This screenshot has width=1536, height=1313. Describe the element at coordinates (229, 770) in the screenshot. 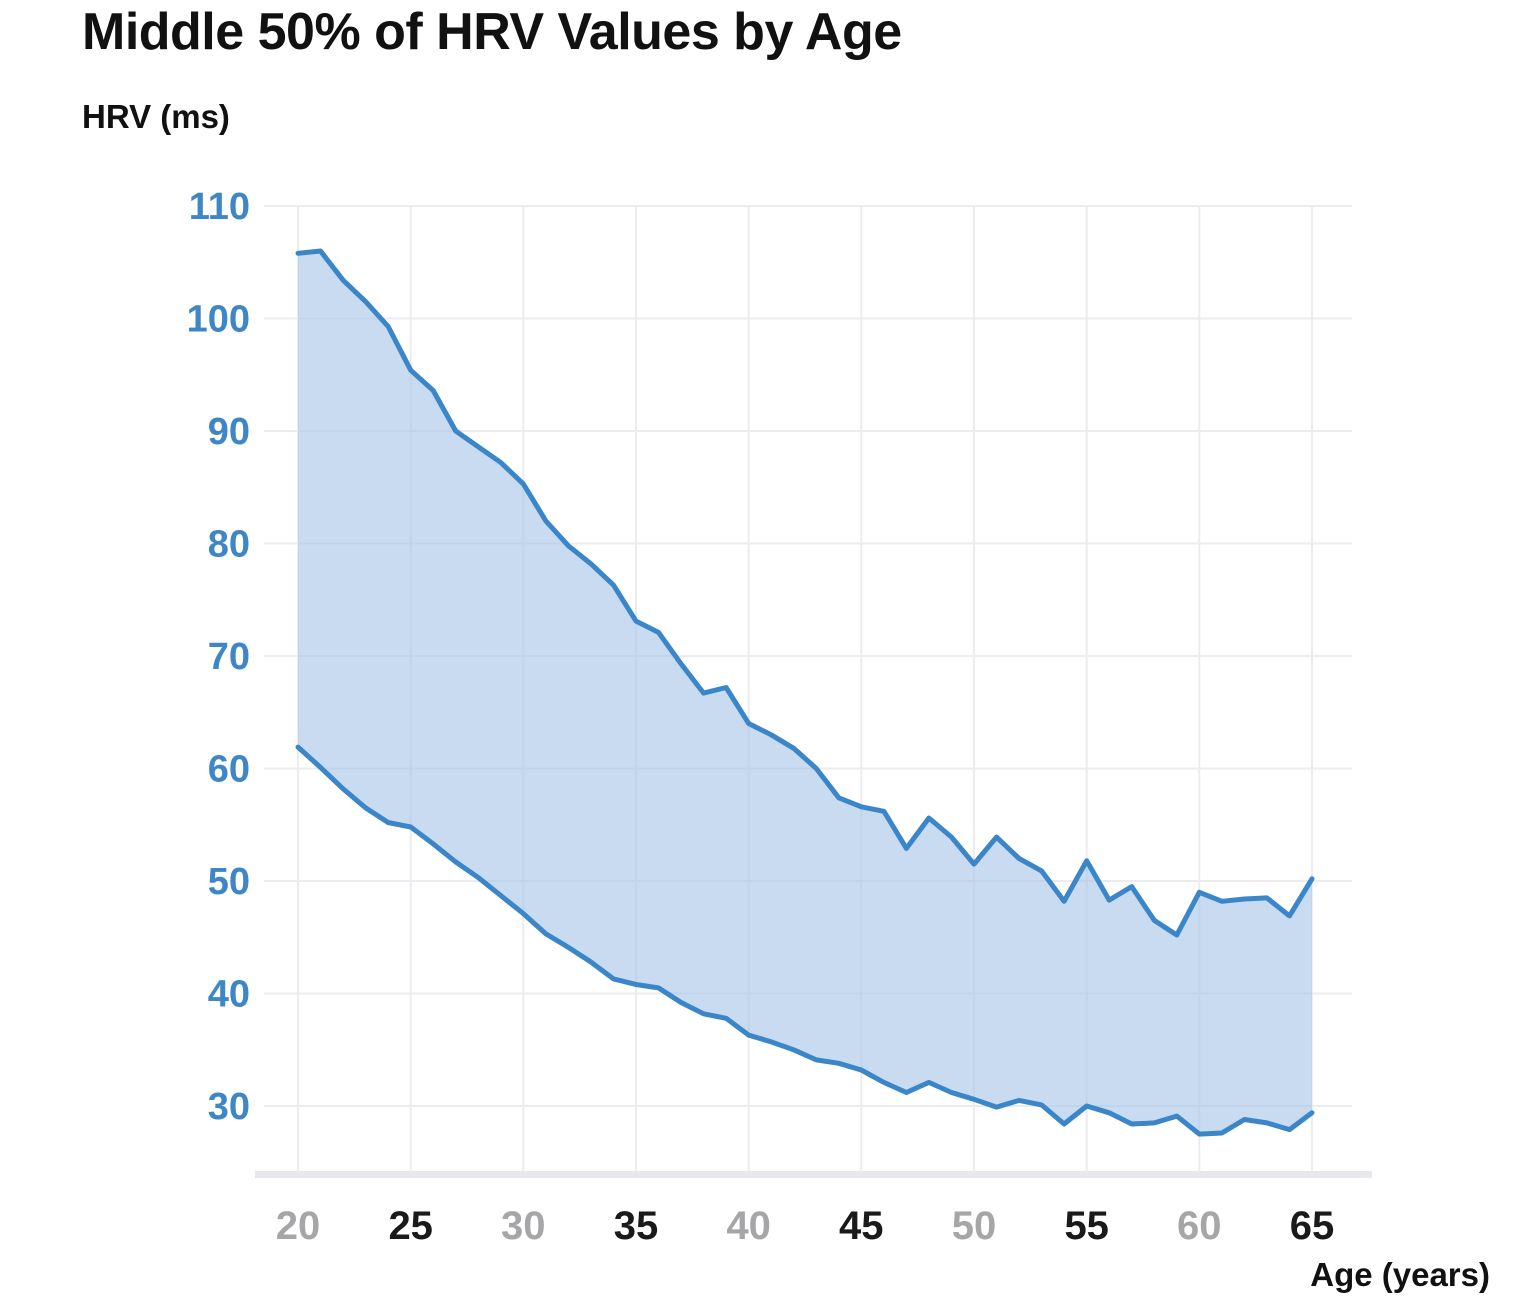

I see `y-tick-label-60: 60` at that location.